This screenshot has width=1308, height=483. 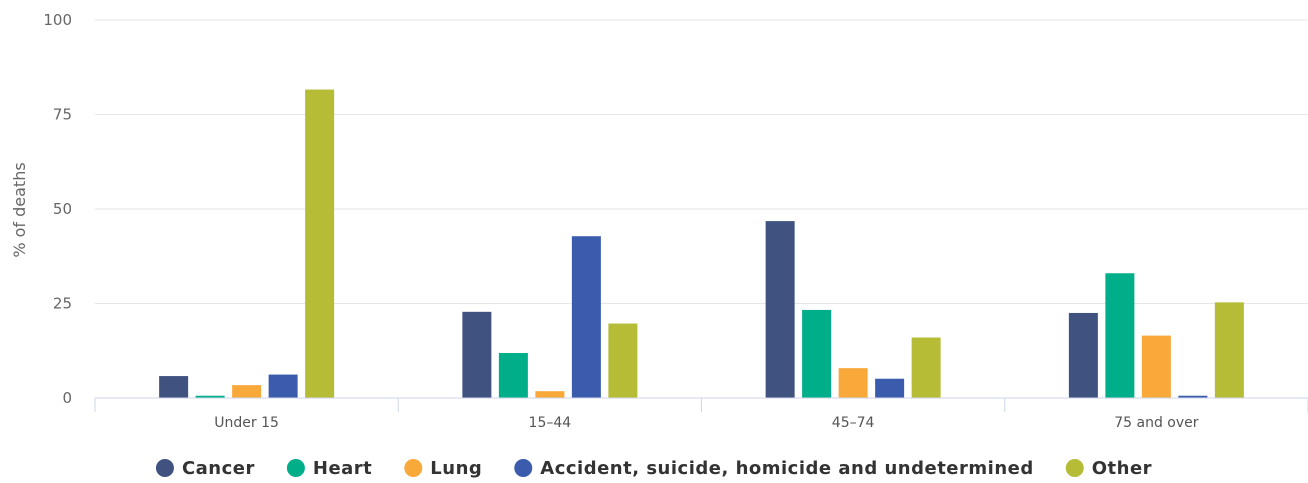 What do you see at coordinates (456, 468) in the screenshot?
I see `legend-label: Lung` at bounding box center [456, 468].